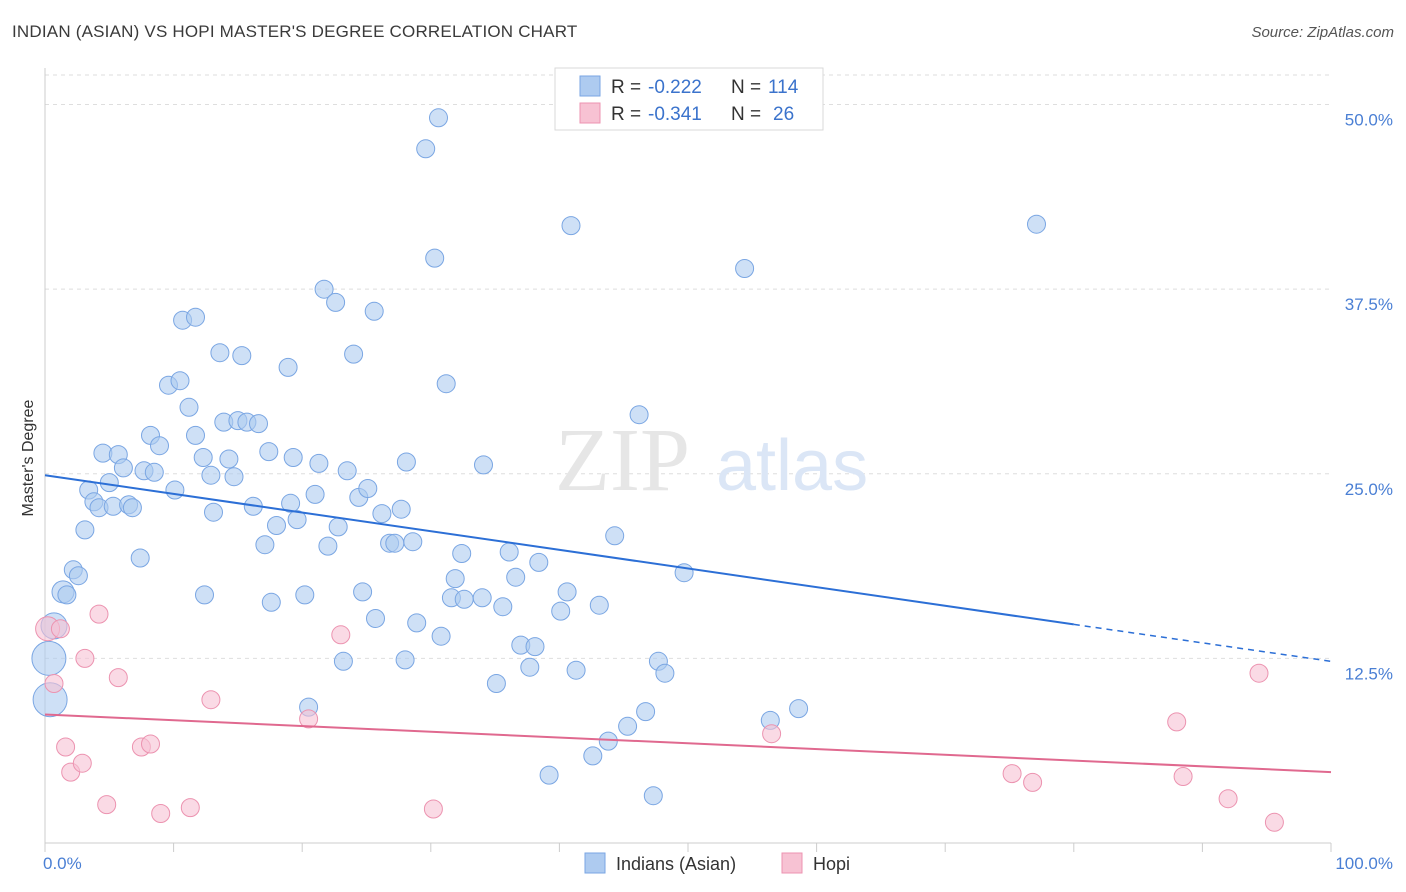 Image resolution: width=1406 pixels, height=892 pixels. What do you see at coordinates (1369, 673) in the screenshot?
I see `y-tick-label: 12.5%` at bounding box center [1369, 673].